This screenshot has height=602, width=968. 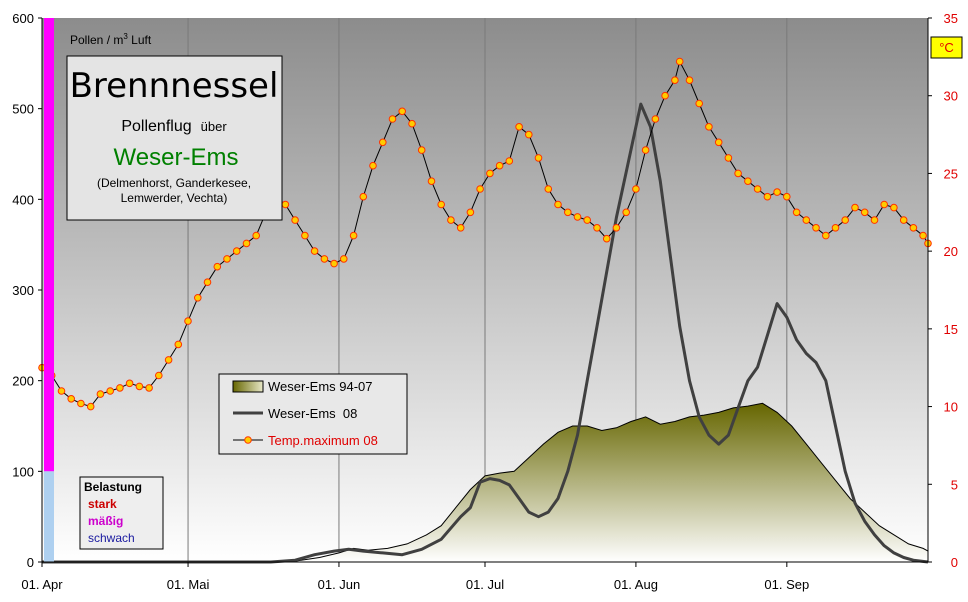 I want to click on left-tick-label: 200, so click(x=23, y=381).